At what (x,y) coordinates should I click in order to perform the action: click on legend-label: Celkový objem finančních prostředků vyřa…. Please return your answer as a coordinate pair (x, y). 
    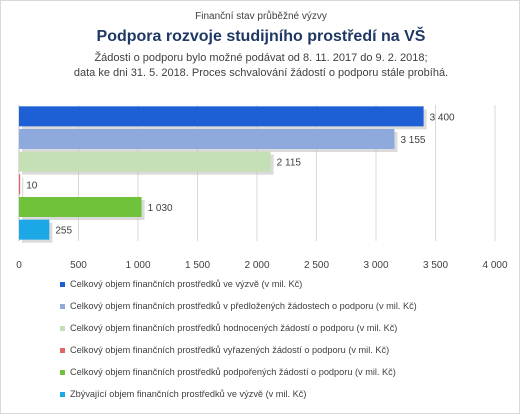
    Looking at the image, I should click on (230, 350).